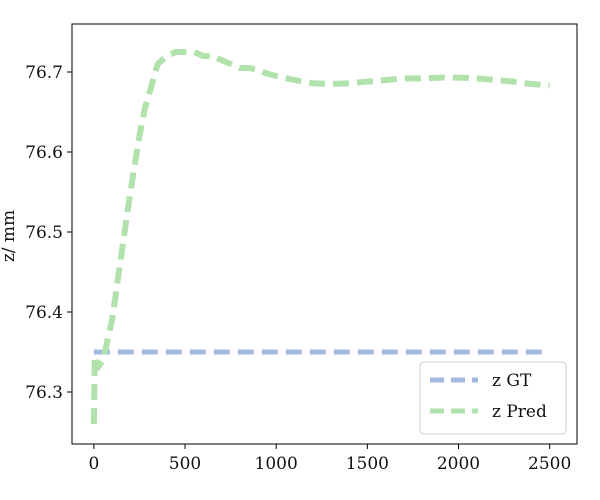 The image size is (600, 500). I want to click on y-tick-label: 76.3, so click(44, 393).